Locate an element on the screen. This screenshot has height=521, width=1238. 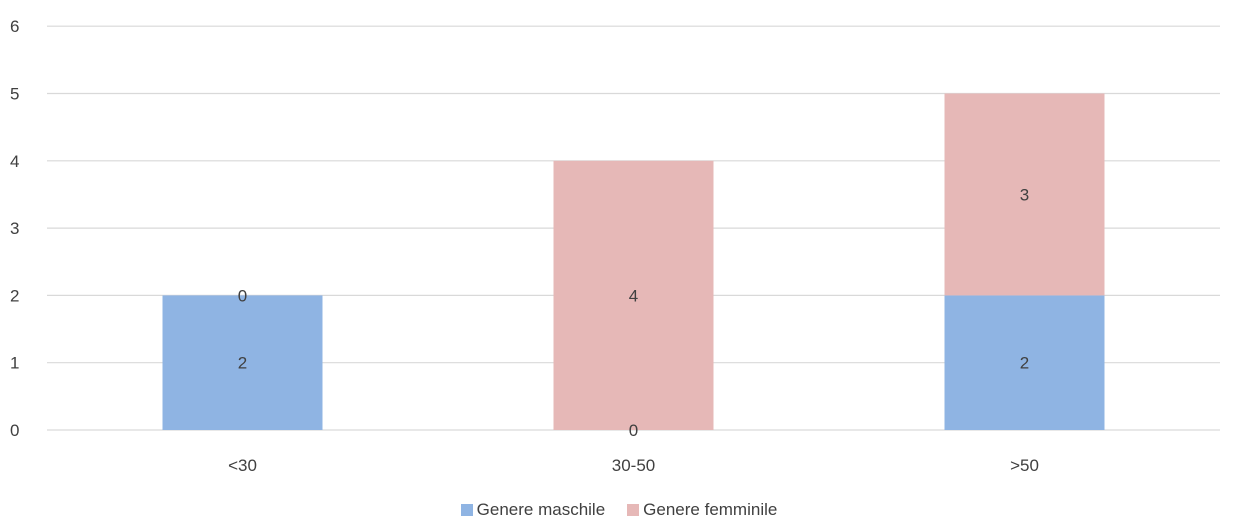
legend-swatch-female is located at coordinates (633, 510).